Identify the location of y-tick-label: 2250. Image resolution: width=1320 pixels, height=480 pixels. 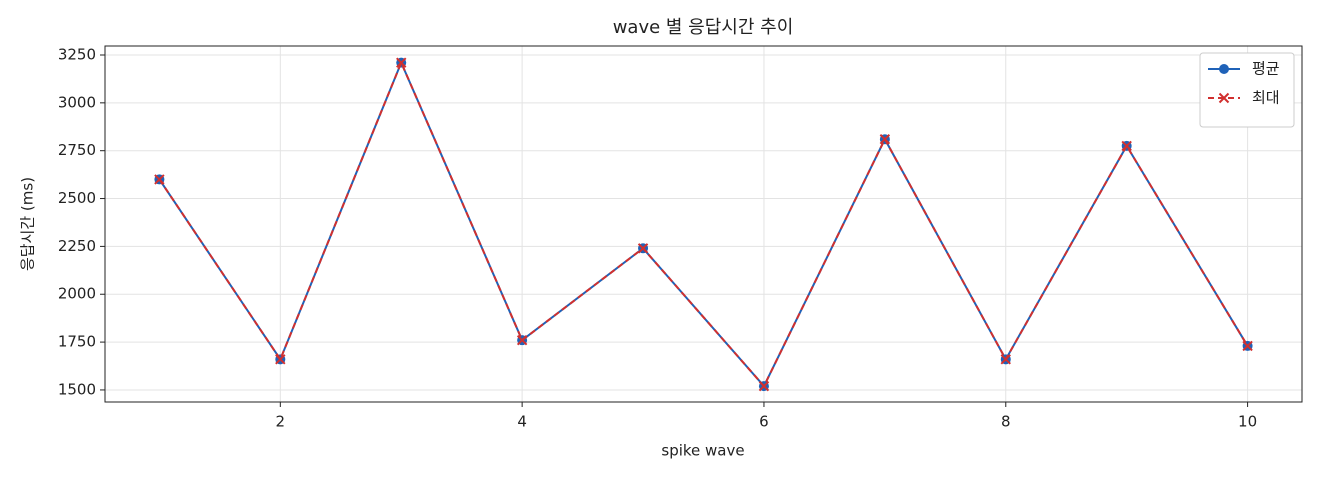
(77, 246).